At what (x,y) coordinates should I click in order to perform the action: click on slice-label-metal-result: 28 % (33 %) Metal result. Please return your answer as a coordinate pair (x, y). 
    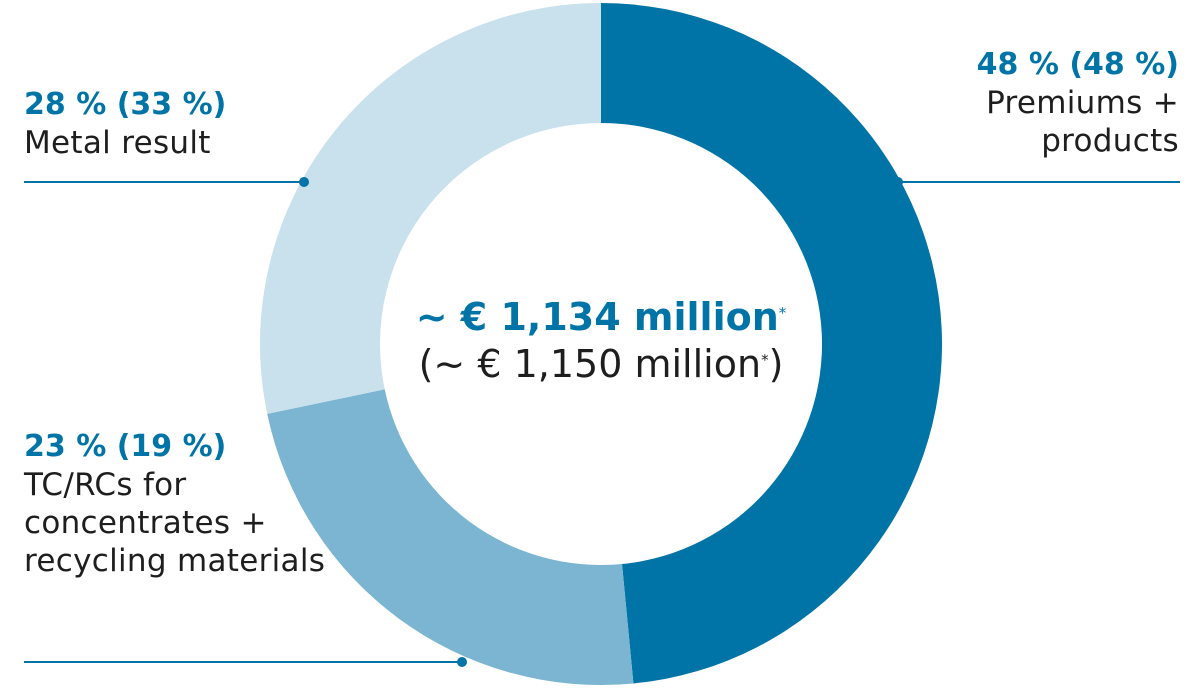
    Looking at the image, I should click on (125, 124).